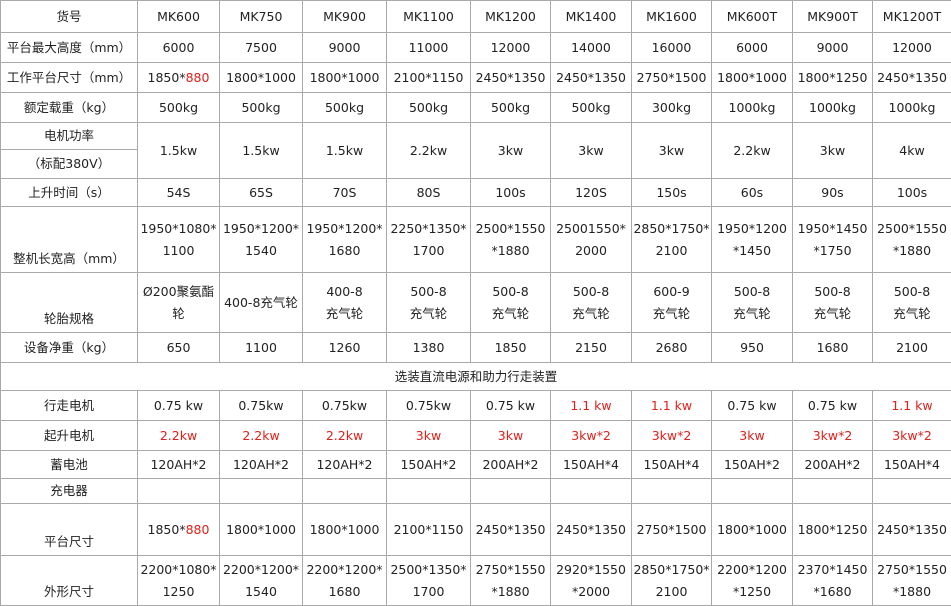 This screenshot has height=606, width=951. What do you see at coordinates (511, 348) in the screenshot?
I see `value-cell: 1850` at bounding box center [511, 348].